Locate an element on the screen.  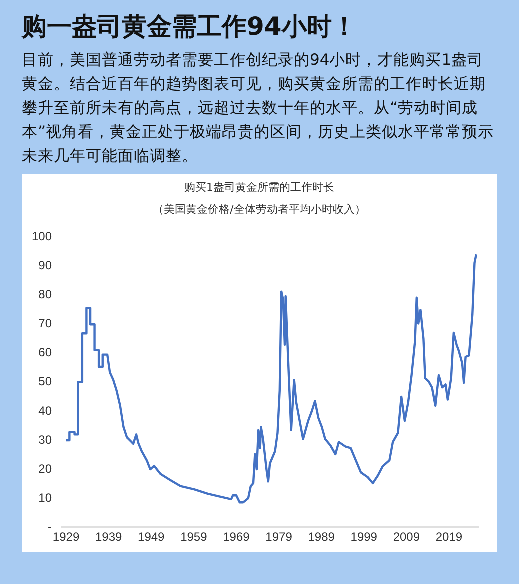
y-tick-label: 90 is located at coordinates (45, 265).